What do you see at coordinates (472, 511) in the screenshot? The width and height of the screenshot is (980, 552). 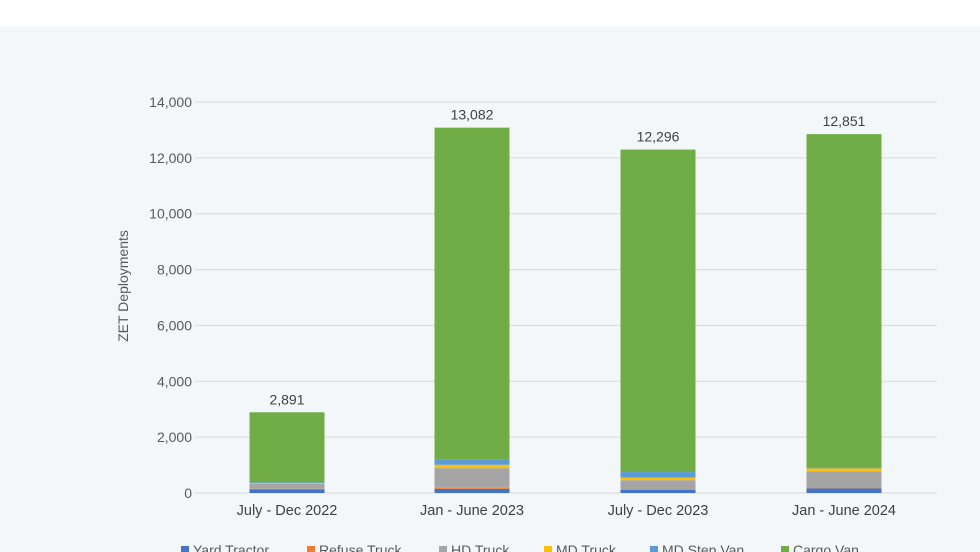 I see `x-tick-label: Jan - June 2023` at bounding box center [472, 511].